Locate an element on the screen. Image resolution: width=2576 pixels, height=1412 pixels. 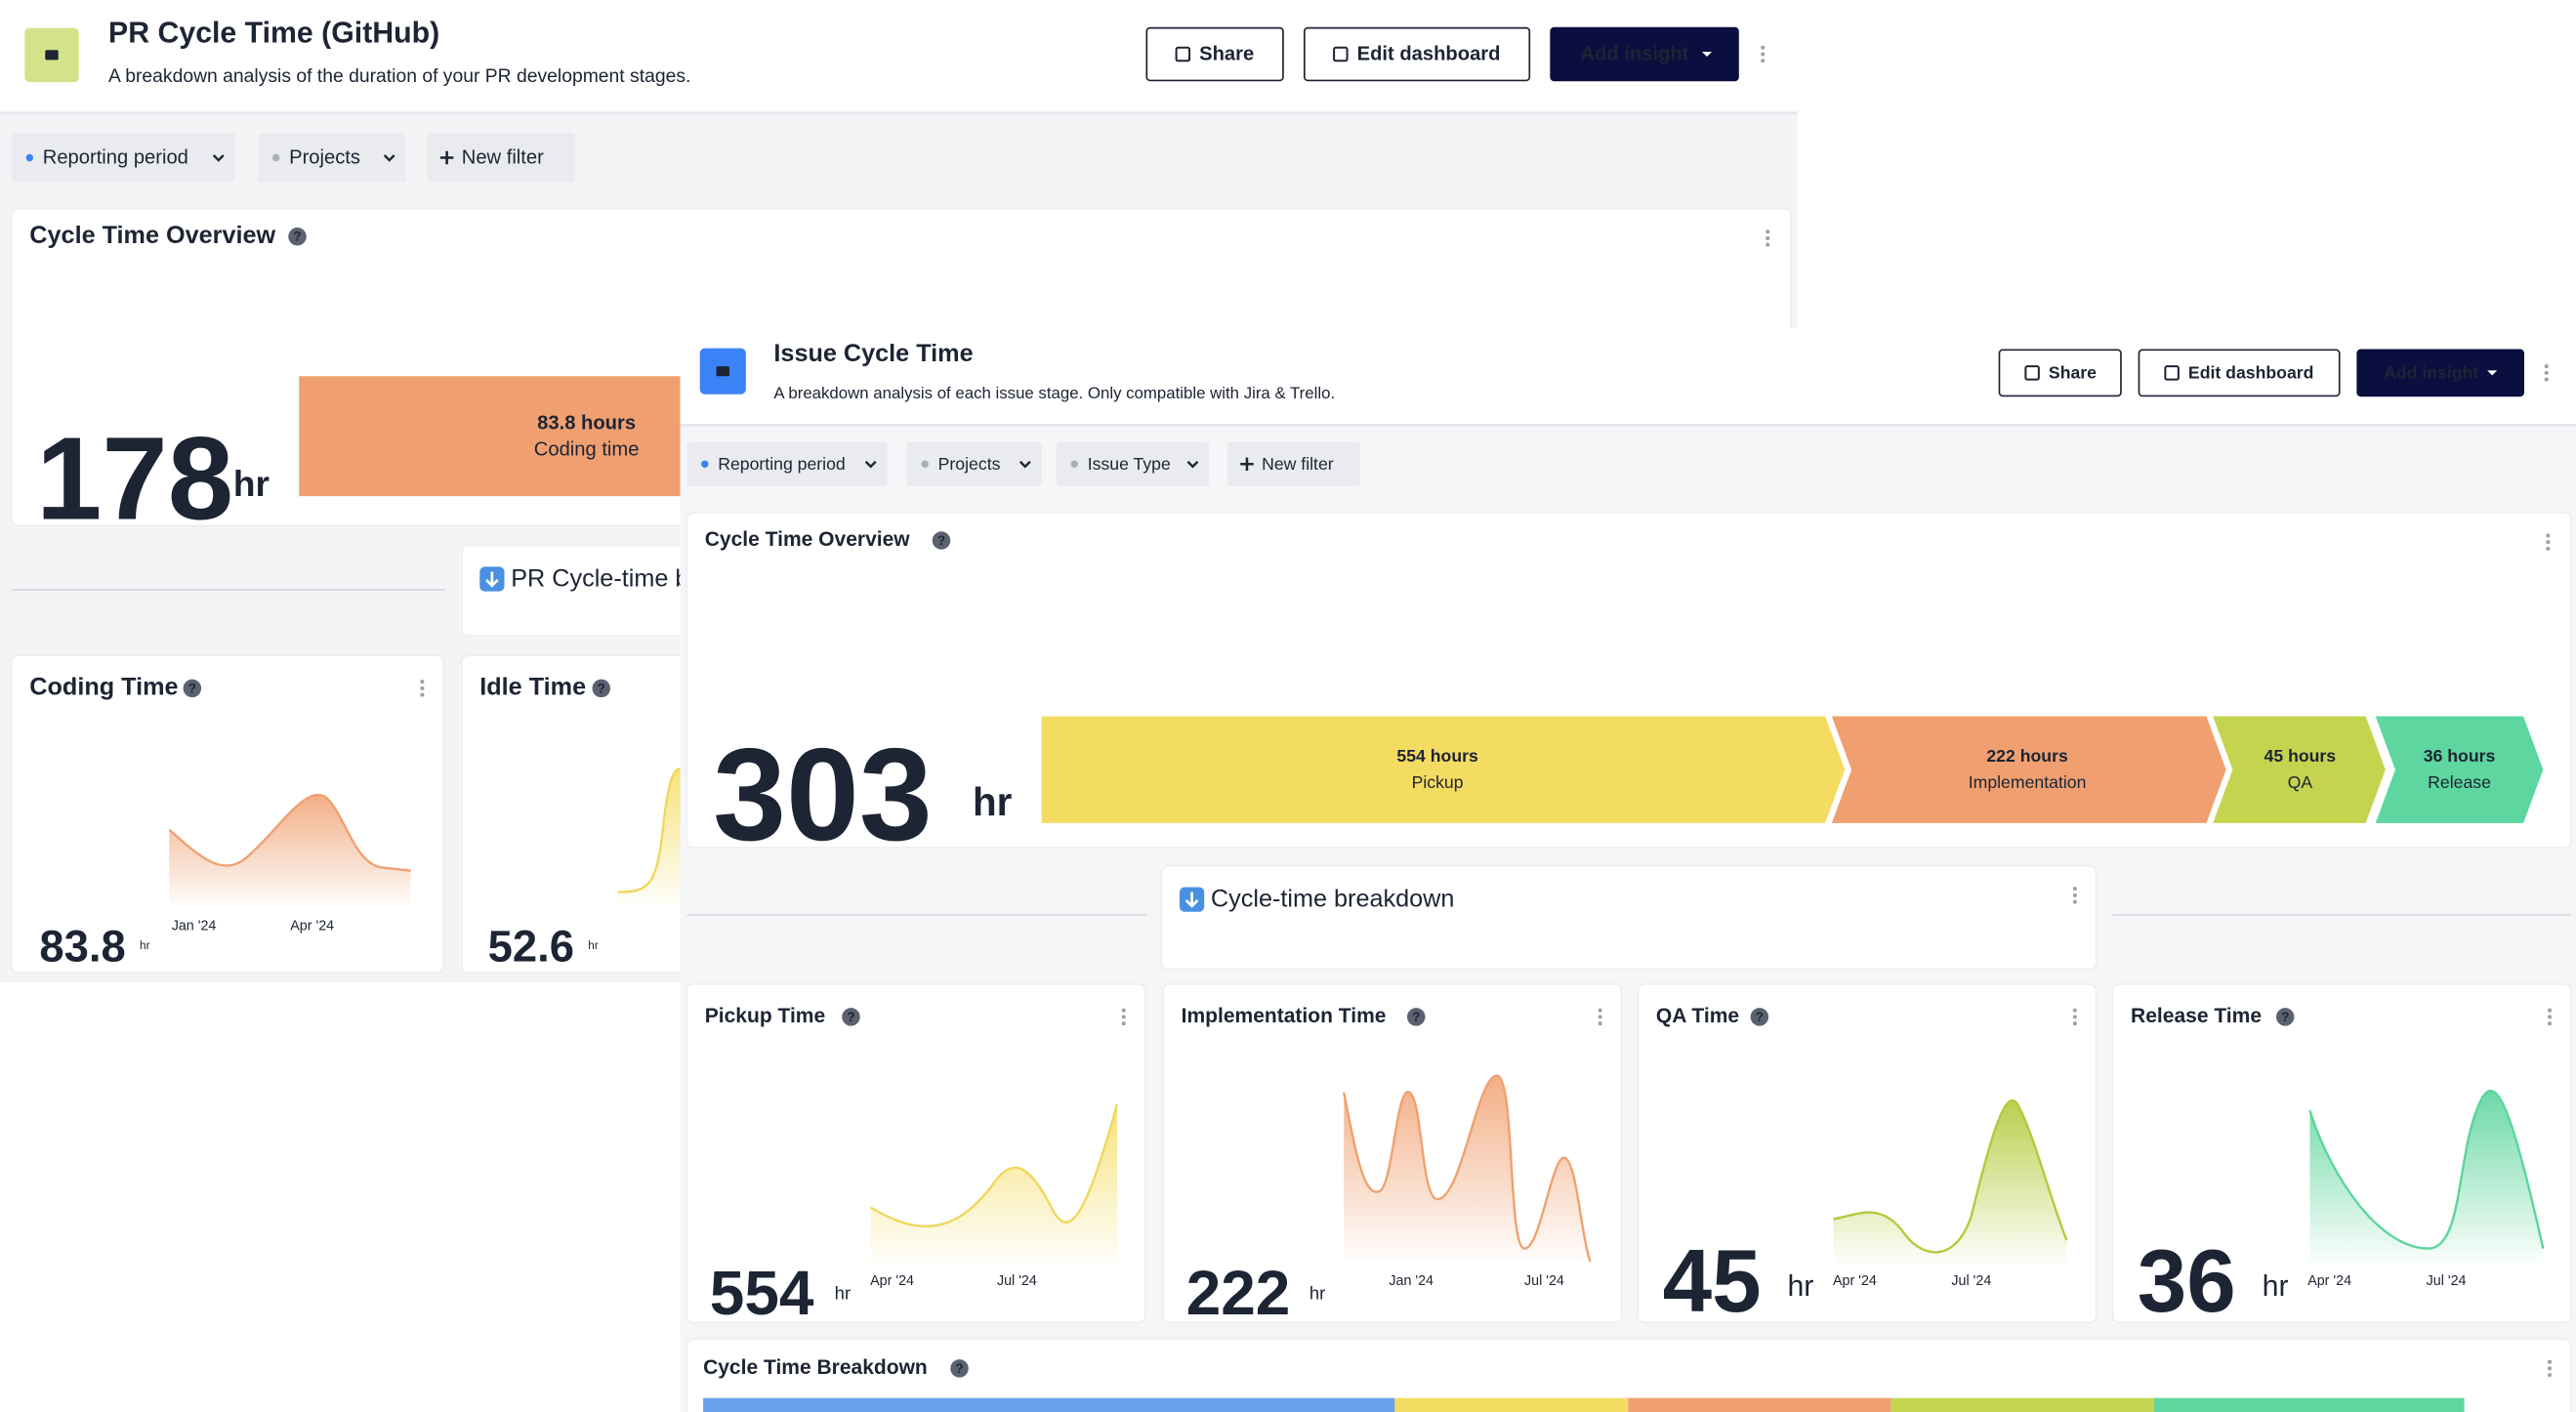
card-title: Idle Time is located at coordinates (532, 687).